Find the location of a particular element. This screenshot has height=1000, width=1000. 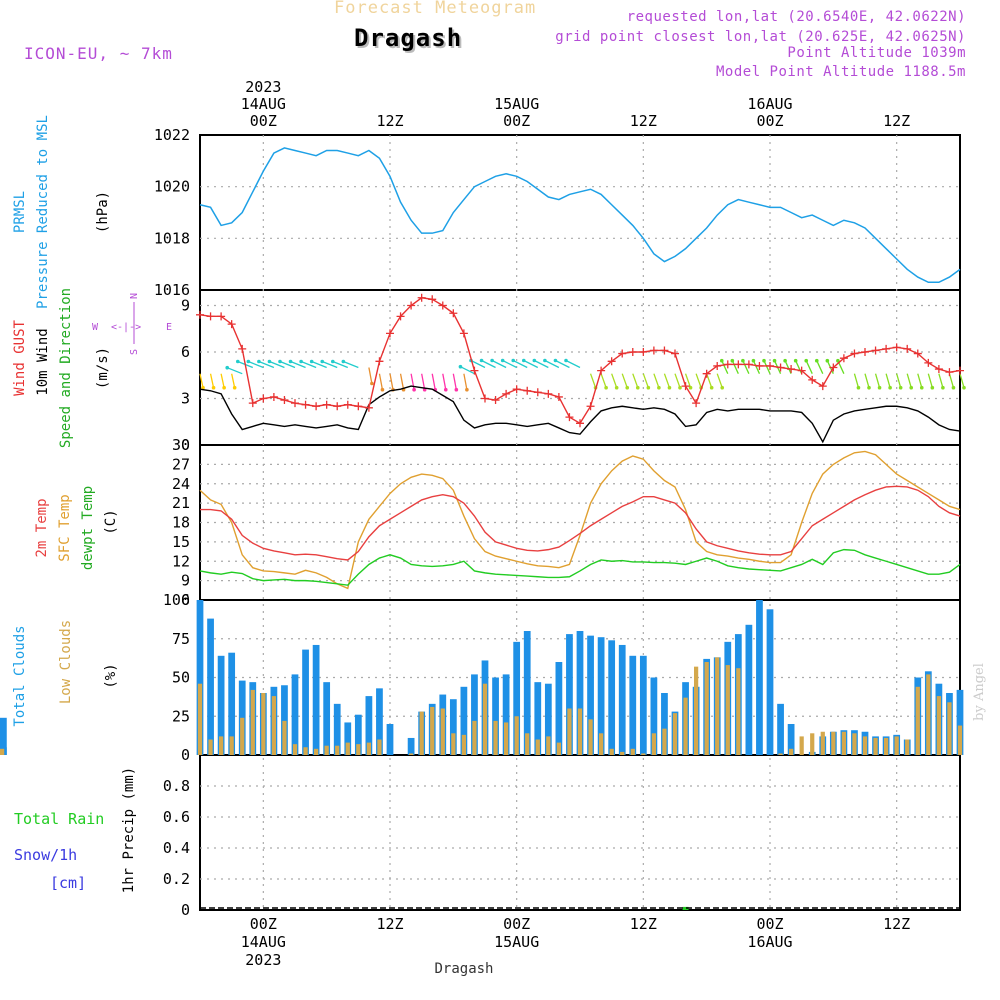

y-tick-label: 0.6 is located at coordinates (176, 817).